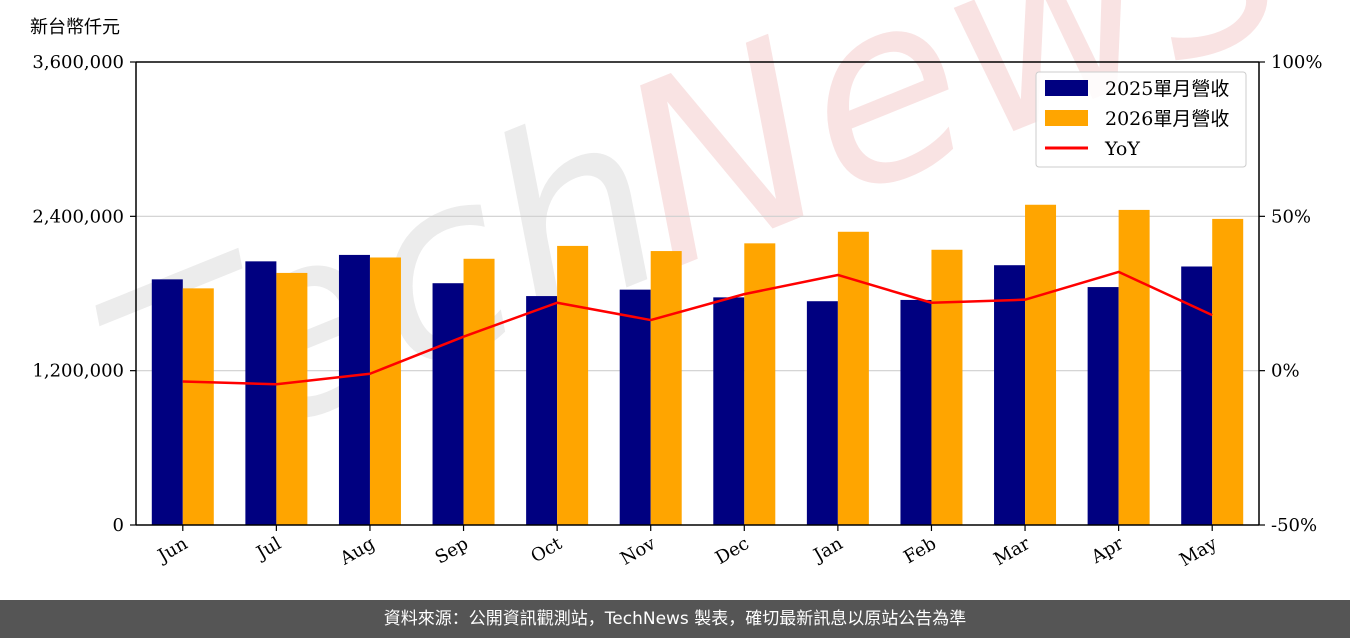  I want to click on x-tick-label: Nov, so click(638, 551).